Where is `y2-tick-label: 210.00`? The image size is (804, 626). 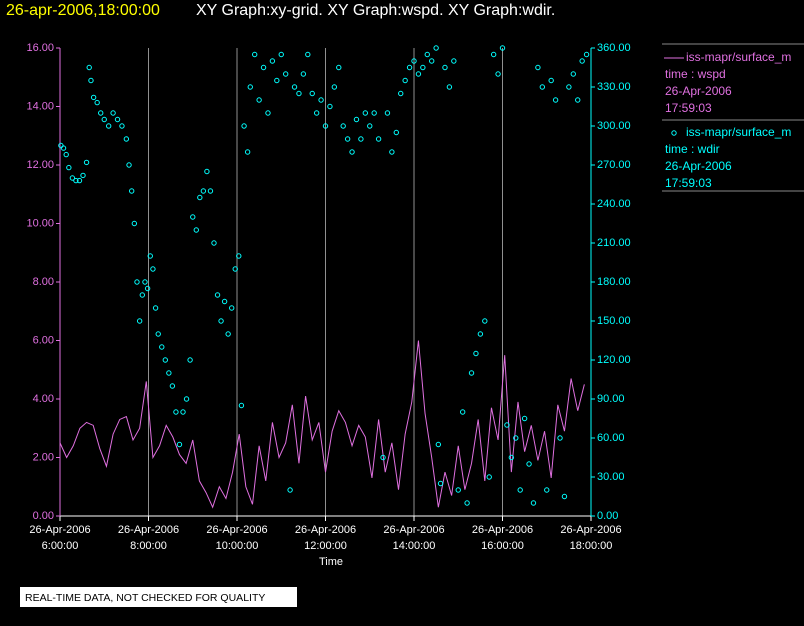
y2-tick-label: 210.00 is located at coordinates (614, 243).